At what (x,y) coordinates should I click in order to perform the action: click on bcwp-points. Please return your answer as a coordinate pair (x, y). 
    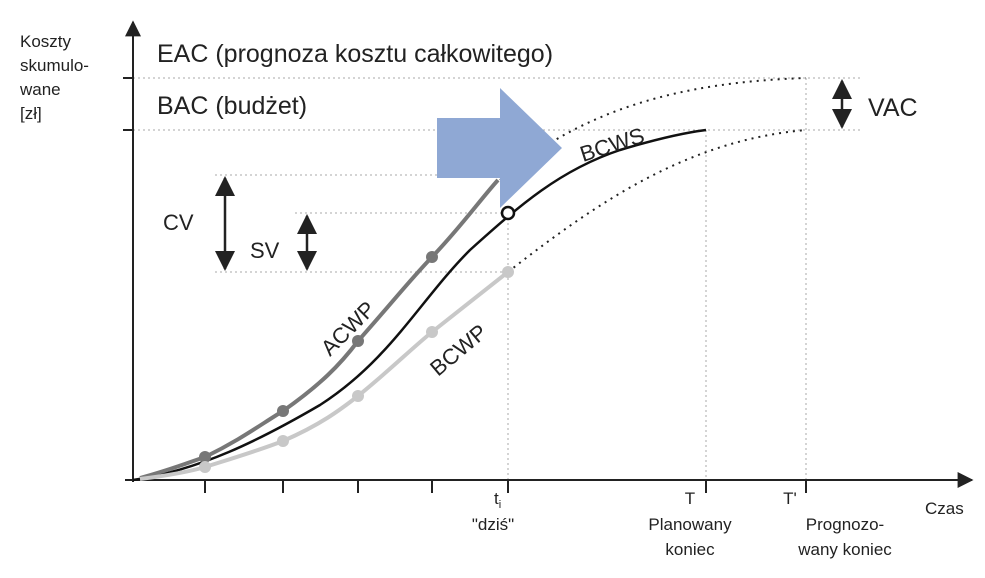
    Looking at the image, I should click on (356, 369).